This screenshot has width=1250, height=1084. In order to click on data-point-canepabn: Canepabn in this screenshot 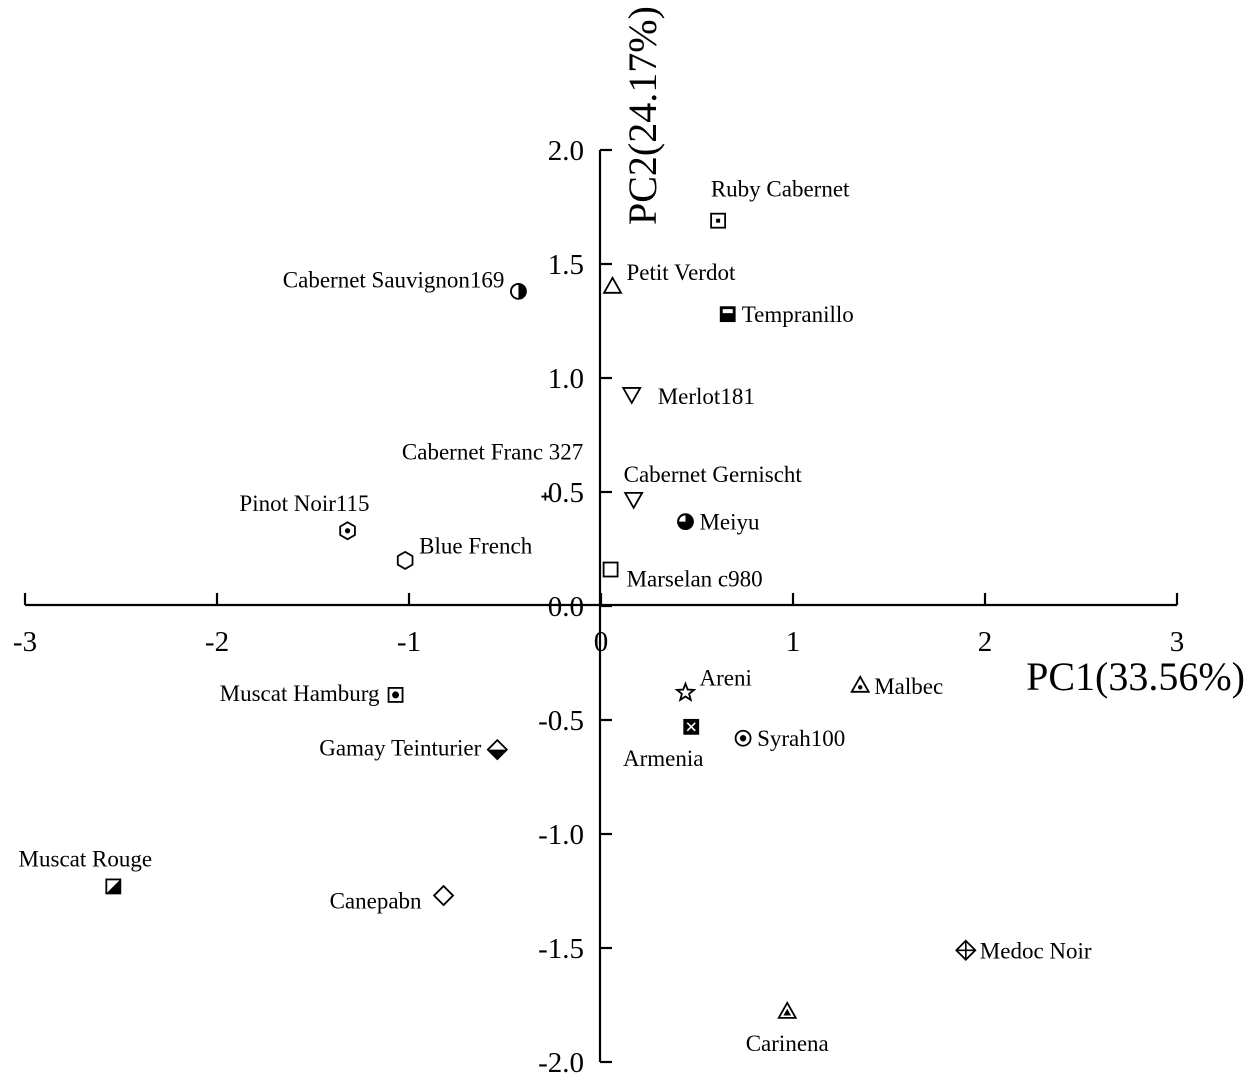, I will do `click(392, 899)`.